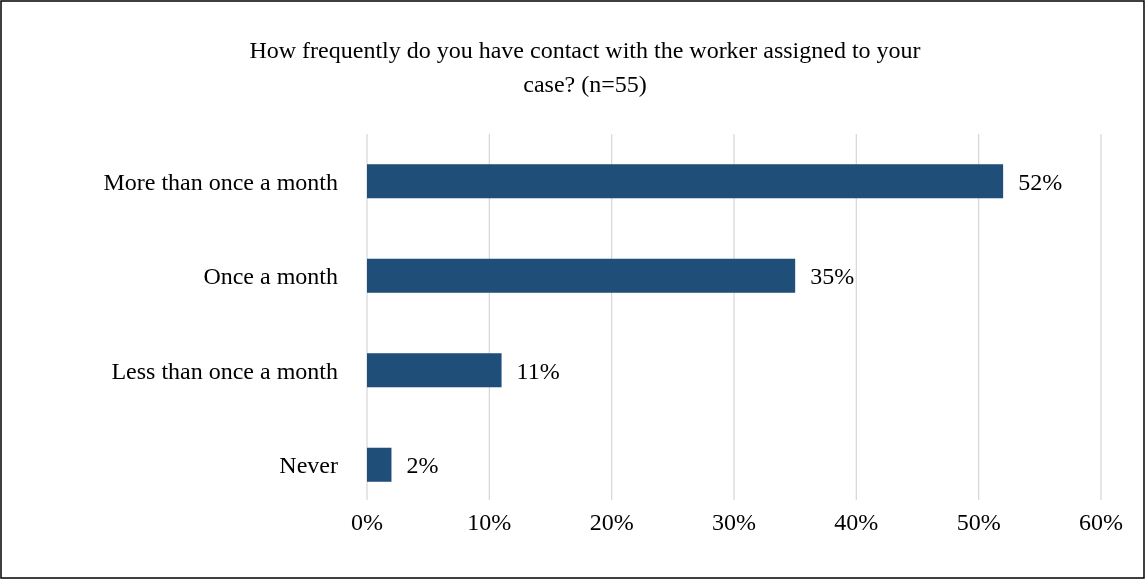 The height and width of the screenshot is (579, 1145). Describe the element at coordinates (611, 522) in the screenshot. I see `x-tick-label: 20%` at that location.